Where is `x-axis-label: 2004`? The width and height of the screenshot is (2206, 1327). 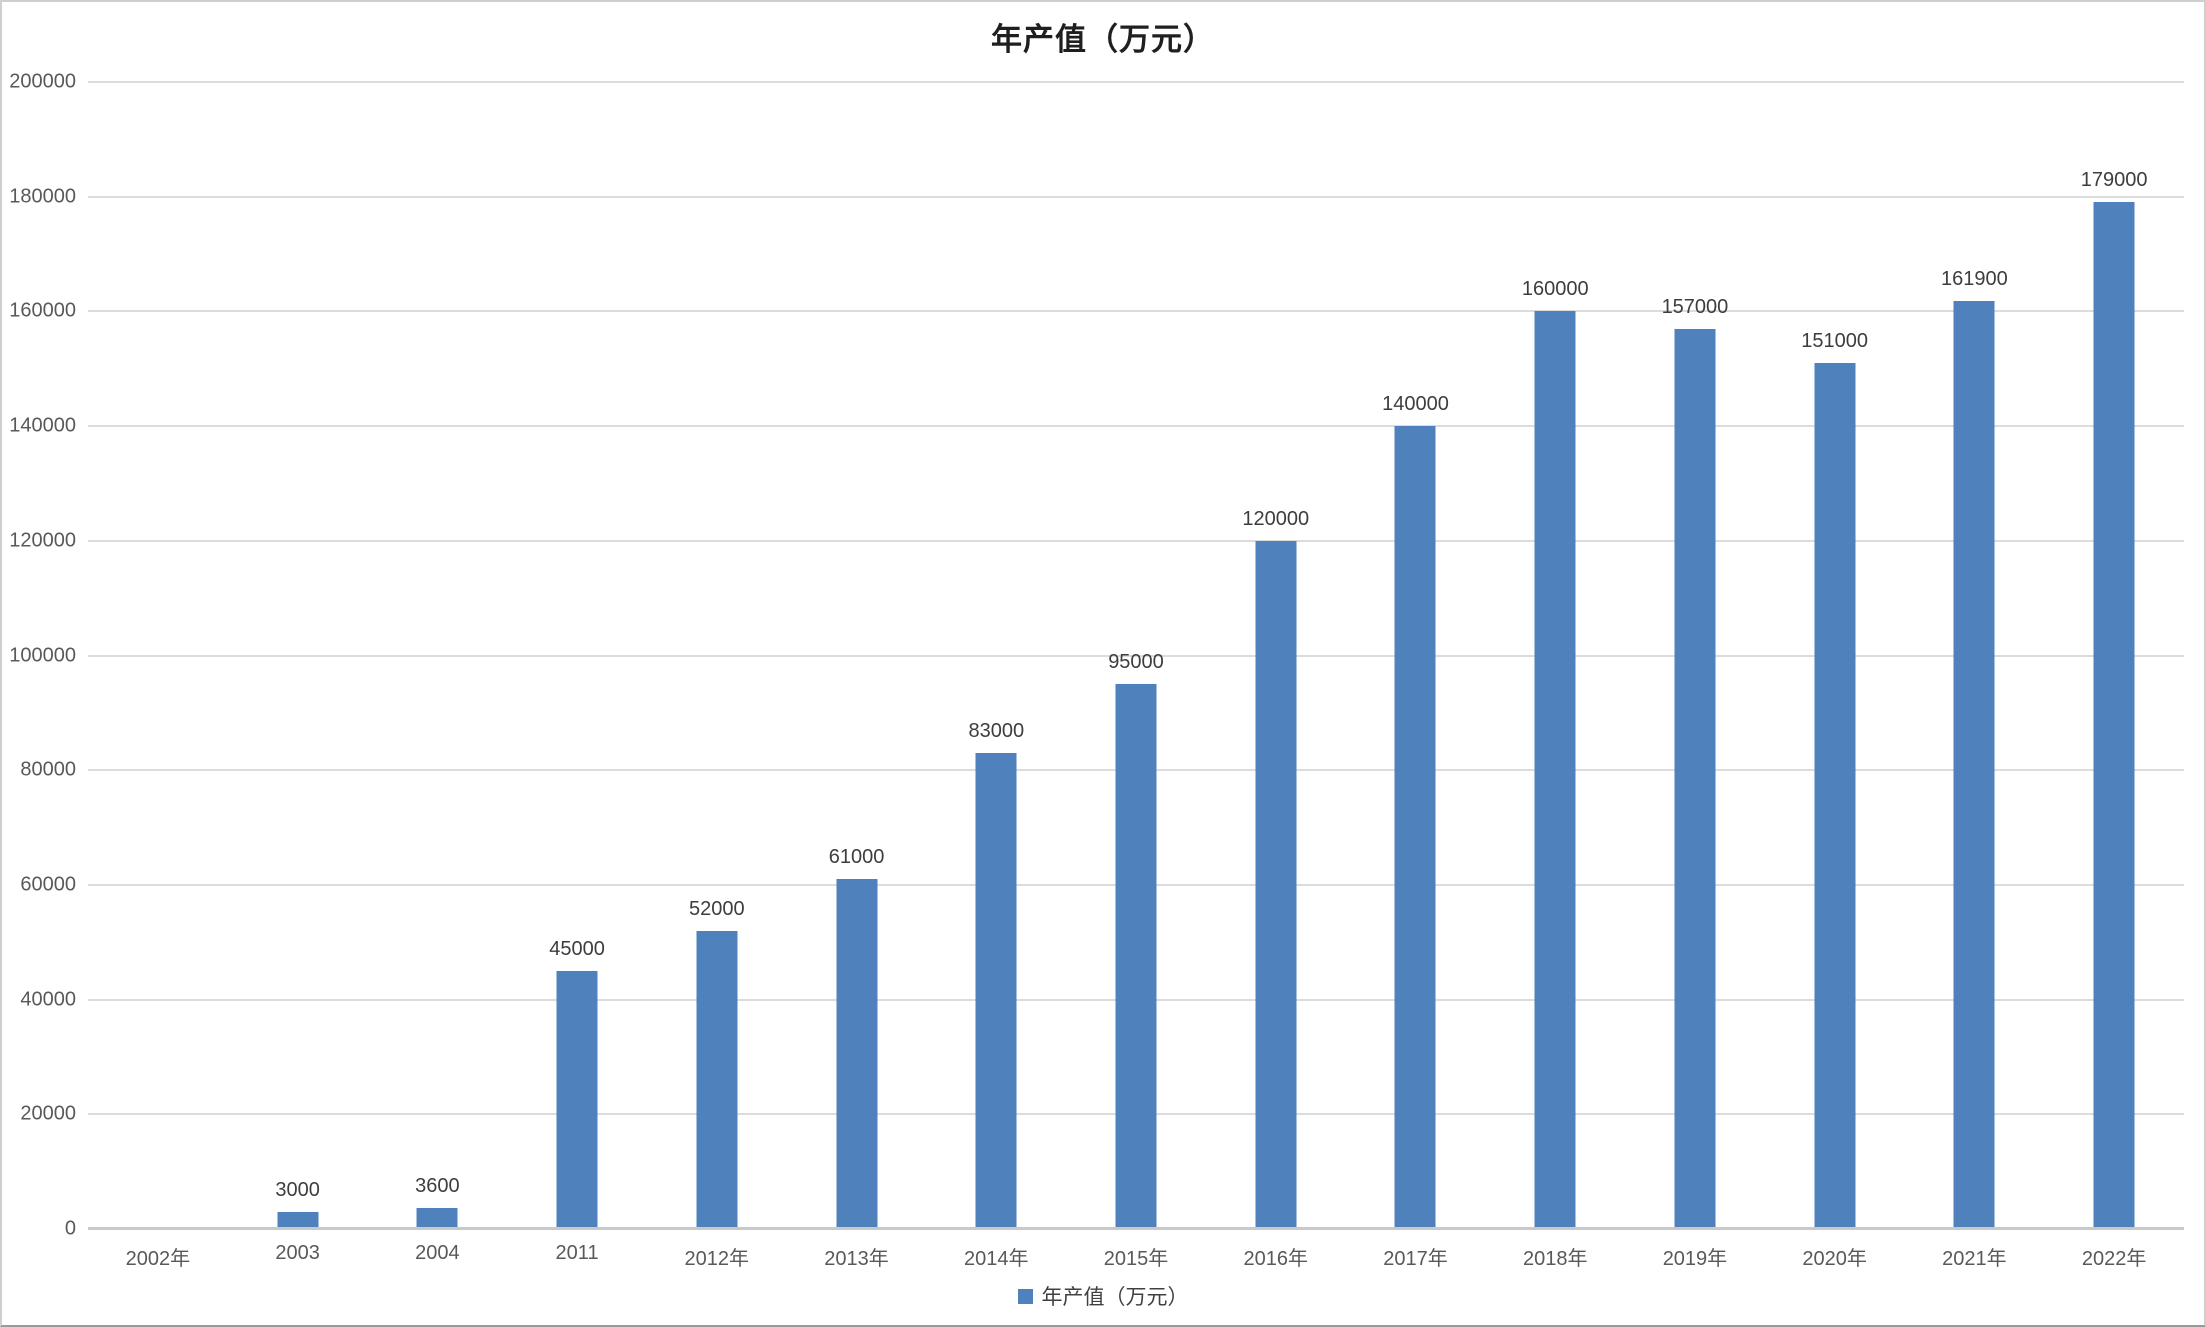
x-axis-label: 2004 is located at coordinates (437, 1253).